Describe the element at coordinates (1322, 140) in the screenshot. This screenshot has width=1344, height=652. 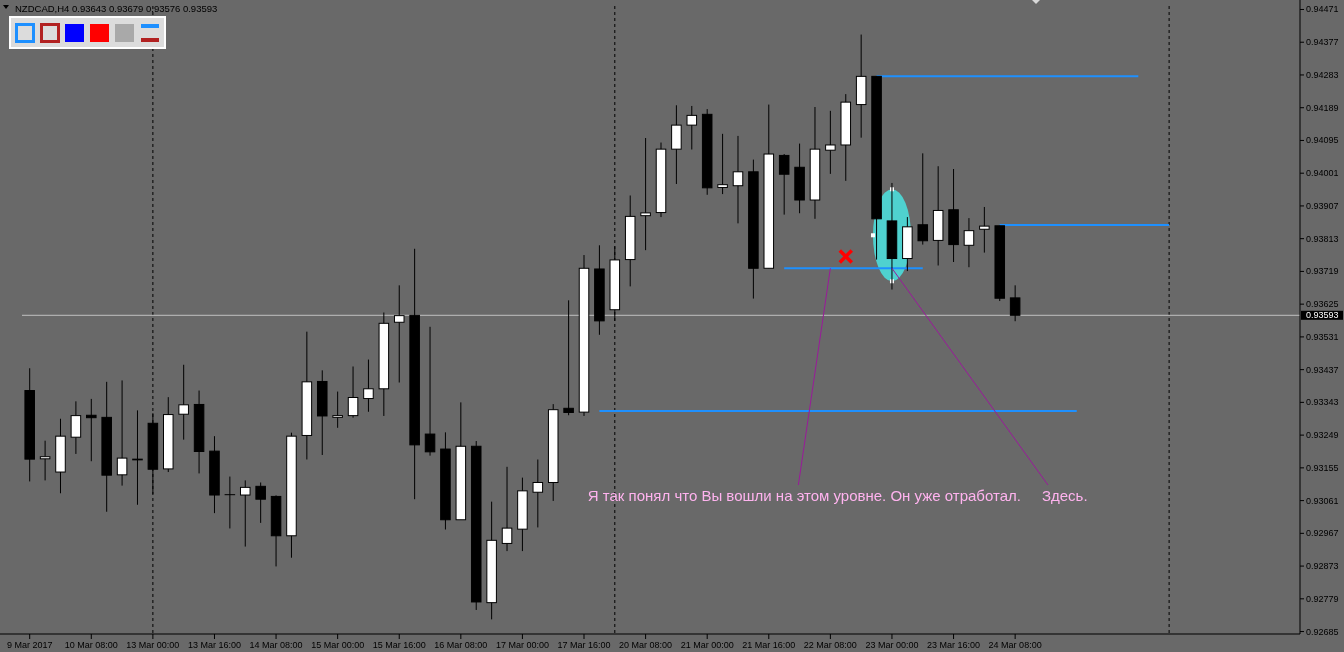
I see `y-tick-label: 0.94095` at that location.